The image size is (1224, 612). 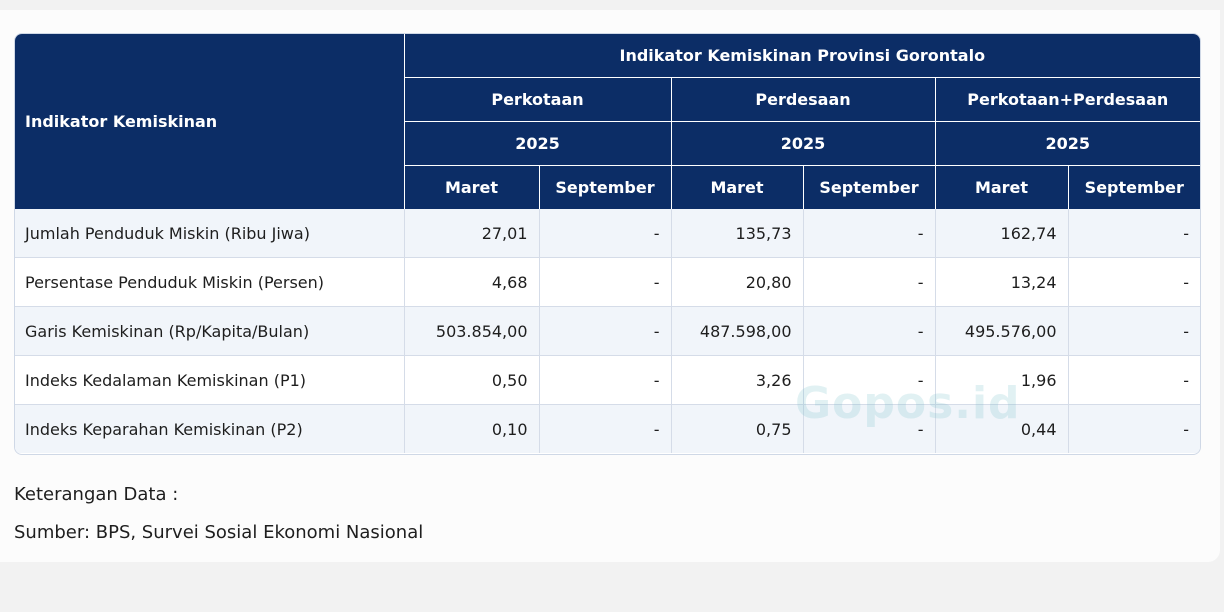 I want to click on table-cell: 0,50, so click(x=471, y=380).